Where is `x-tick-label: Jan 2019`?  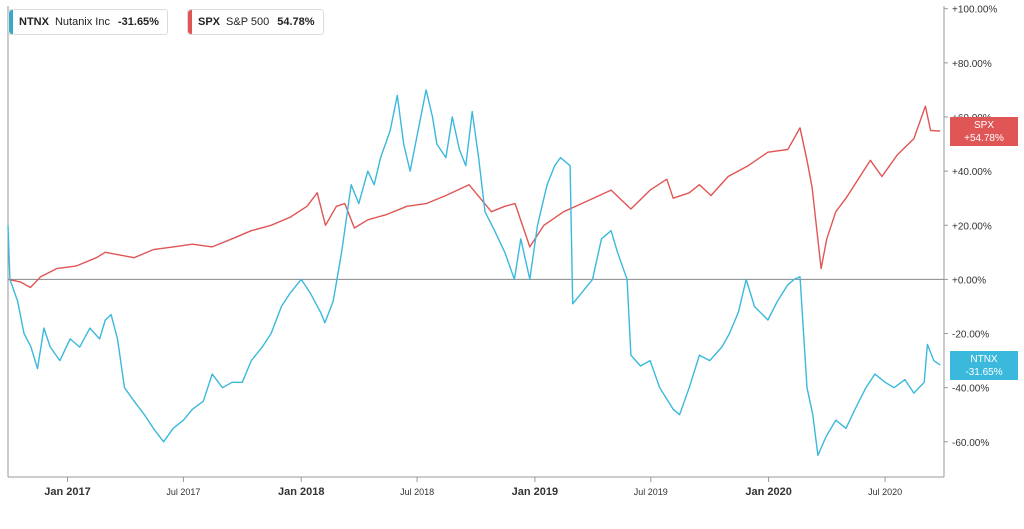
x-tick-label: Jan 2019 is located at coordinates (535, 492).